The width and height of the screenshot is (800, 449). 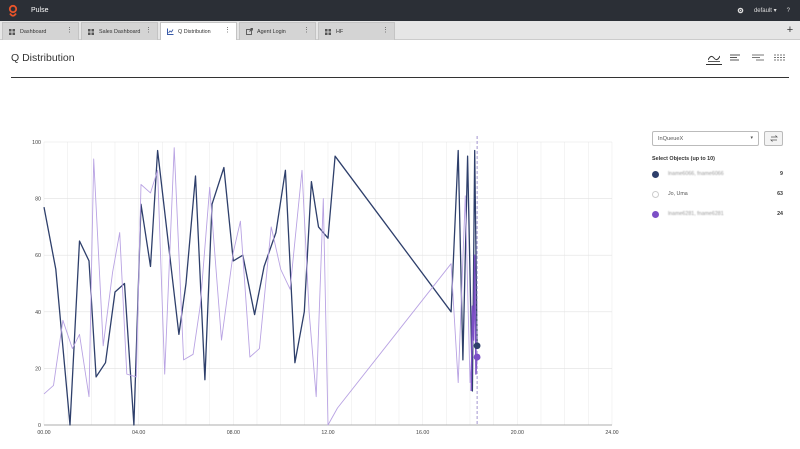 What do you see at coordinates (38, 256) in the screenshot?
I see `y-tick-label: 60` at bounding box center [38, 256].